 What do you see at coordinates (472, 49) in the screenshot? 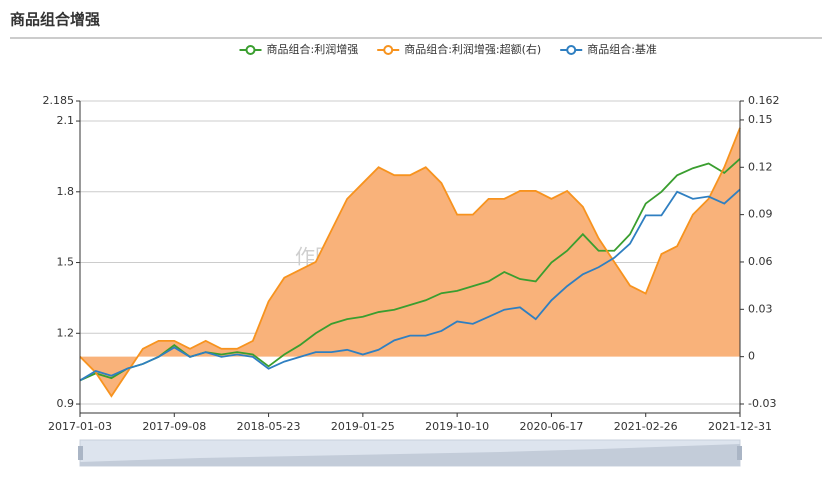
I see `legend-label: 商品组合:利润增强:超额(右)` at bounding box center [472, 49].